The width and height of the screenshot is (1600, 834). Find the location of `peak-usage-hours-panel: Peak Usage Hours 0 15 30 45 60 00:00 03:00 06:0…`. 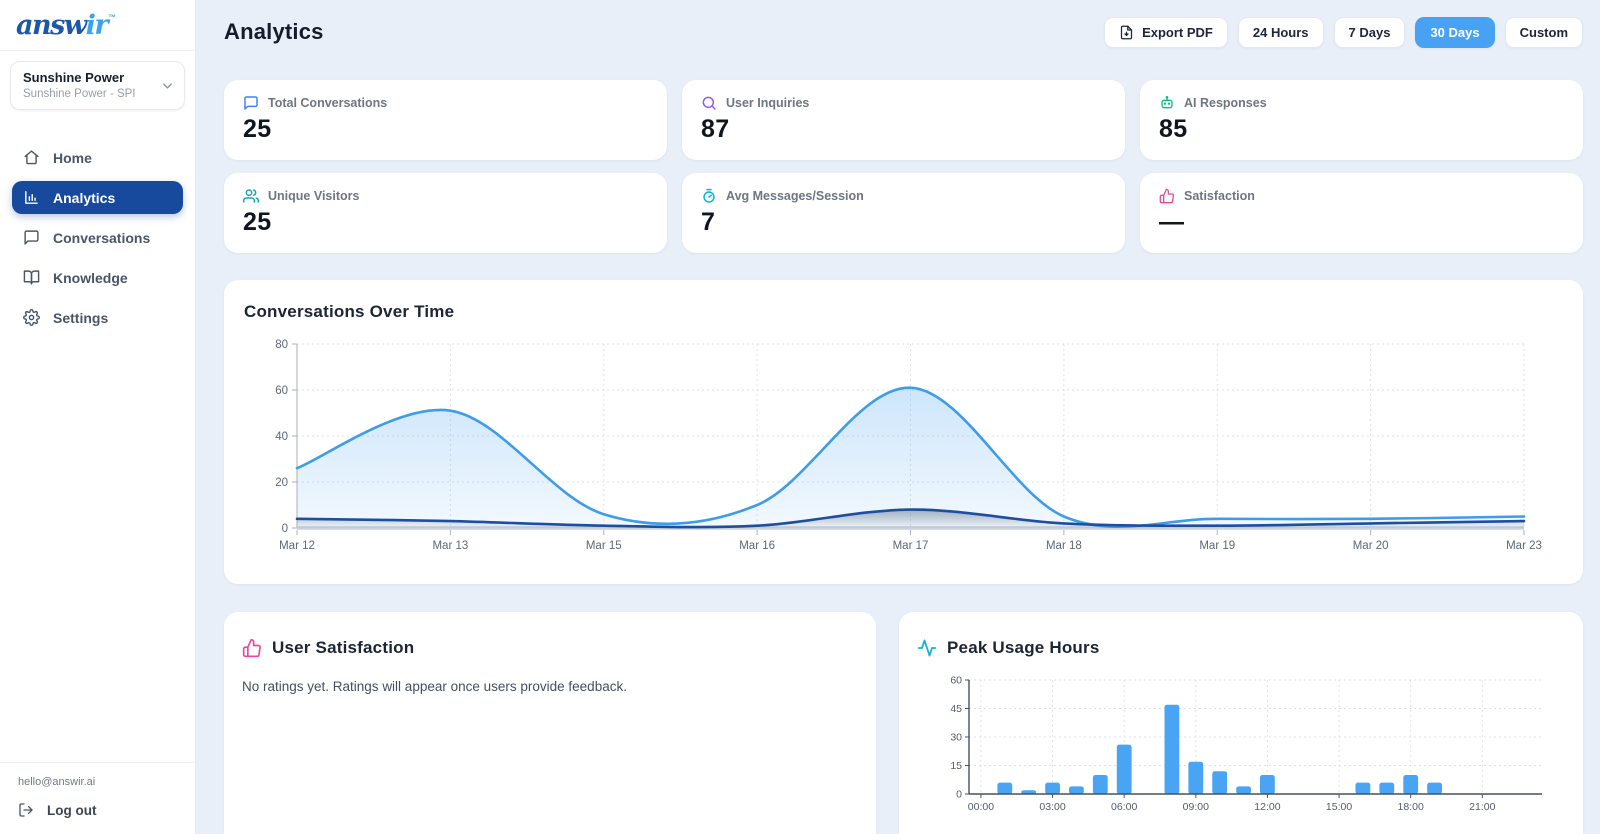

peak-usage-hours-panel: Peak Usage Hours 0 15 30 45 60 00:00 03:00 06:0… is located at coordinates (1241, 723).